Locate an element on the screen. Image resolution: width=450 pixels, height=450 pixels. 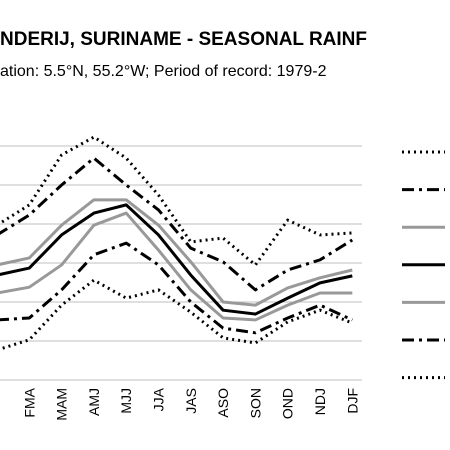
x-tick-label: DJF is located at coordinates (352, 401).